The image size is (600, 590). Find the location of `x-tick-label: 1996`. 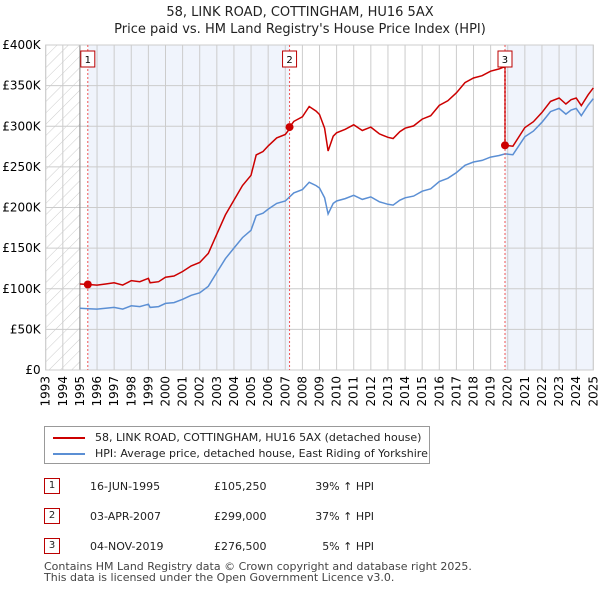

x-tick-label: 1996 is located at coordinates (97, 391).